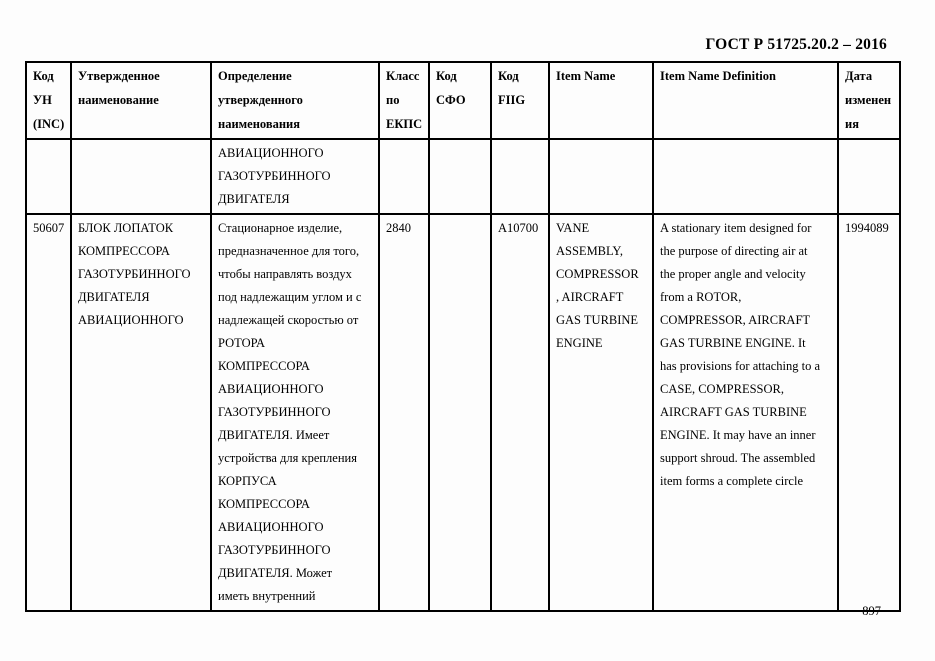 The height and width of the screenshot is (661, 935). Describe the element at coordinates (295, 176) in the screenshot. I see `cell-name-definition: АВИАЦИОННОГО ГАЗОТУРБИННОГО ДВИГАТЕЛЯ` at that location.